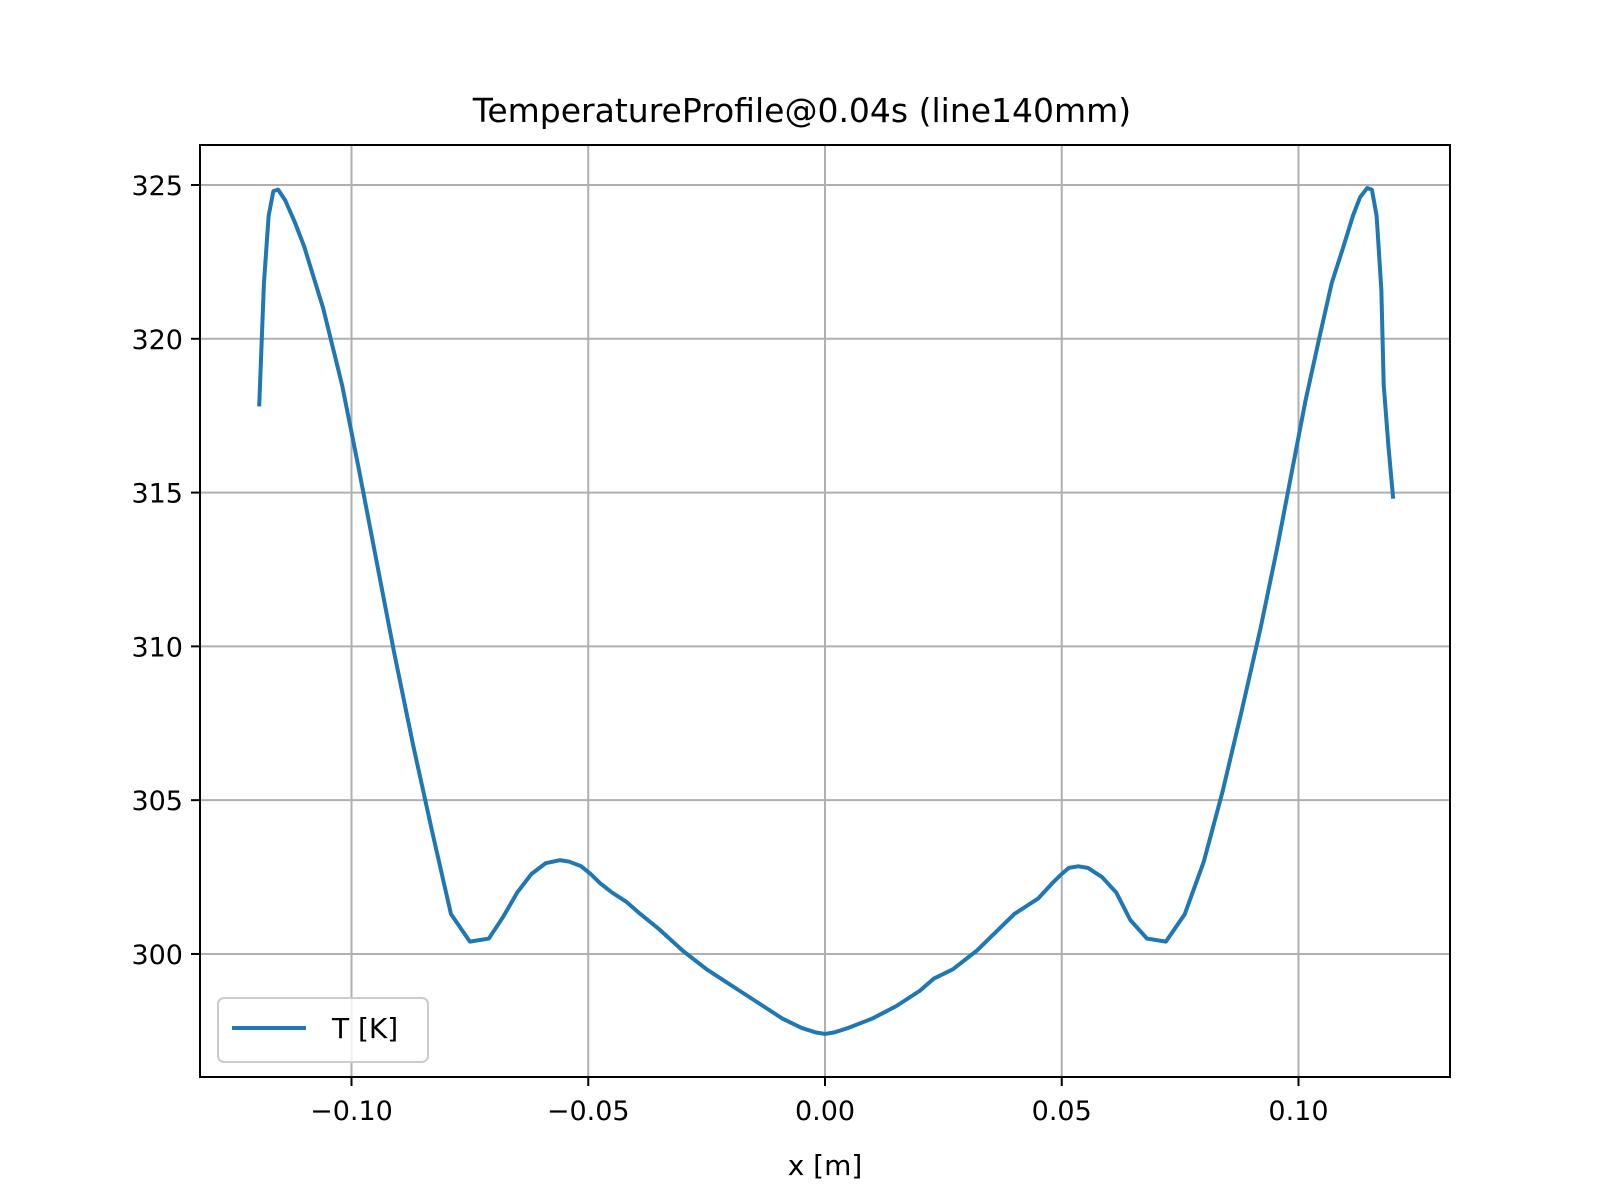 Image resolution: width=1600 pixels, height=1200 pixels. Describe the element at coordinates (351, 1111) in the screenshot. I see `x-tick-label: −0.10` at that location.